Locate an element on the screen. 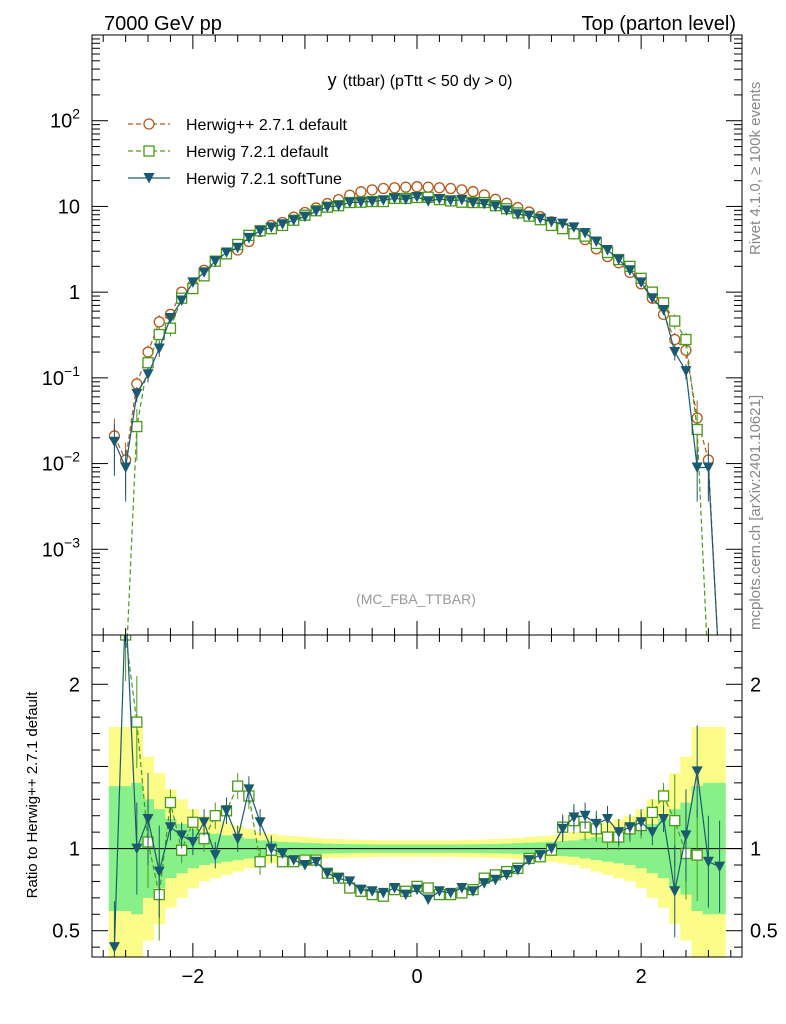 The width and height of the screenshot is (786, 1024). y-tick-label: 10⁻³ is located at coordinates (61, 547).